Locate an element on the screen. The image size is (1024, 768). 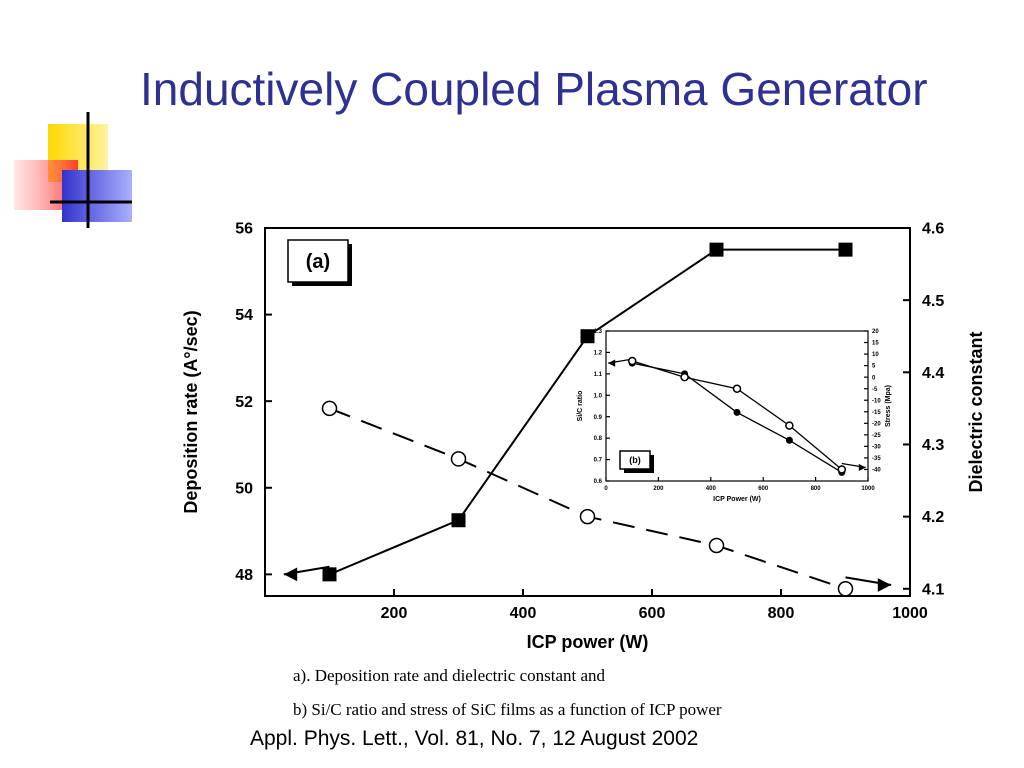
panel-b-y-right-tick-label: -25 is located at coordinates (876, 436).